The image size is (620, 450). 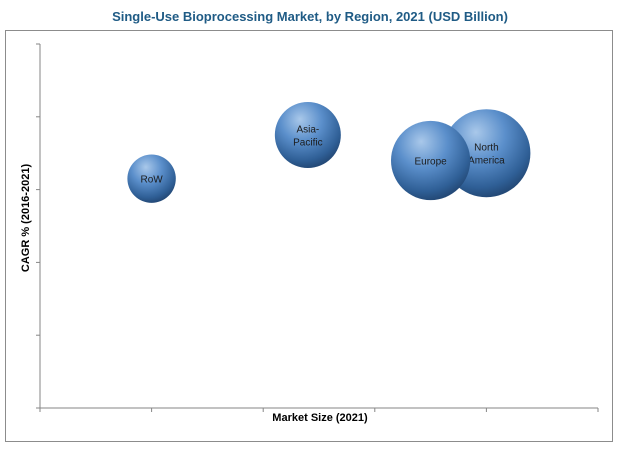 I want to click on bubble-row: RoW, so click(x=151, y=178).